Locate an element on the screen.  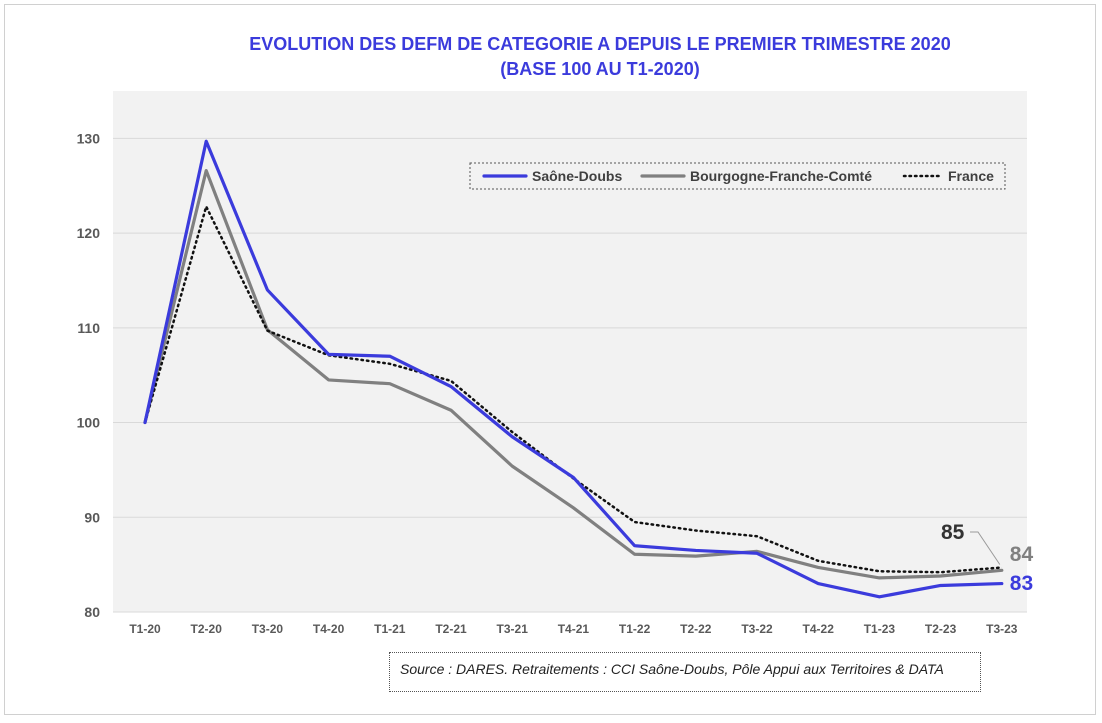
x-tick-label: T1-22 is located at coordinates (635, 629).